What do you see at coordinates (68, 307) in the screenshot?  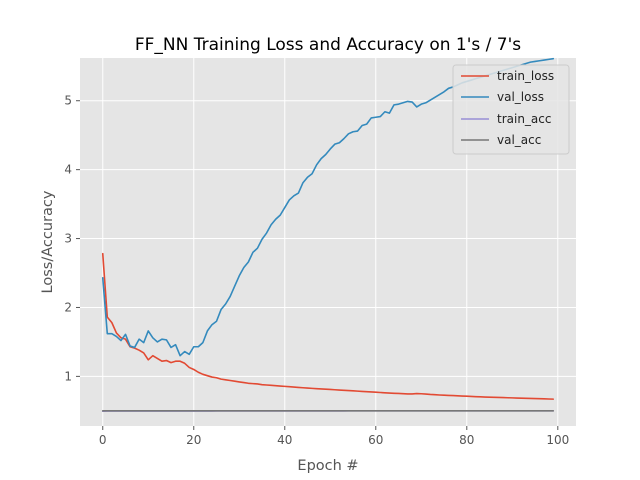 I see `y-tick-label: 2` at bounding box center [68, 307].